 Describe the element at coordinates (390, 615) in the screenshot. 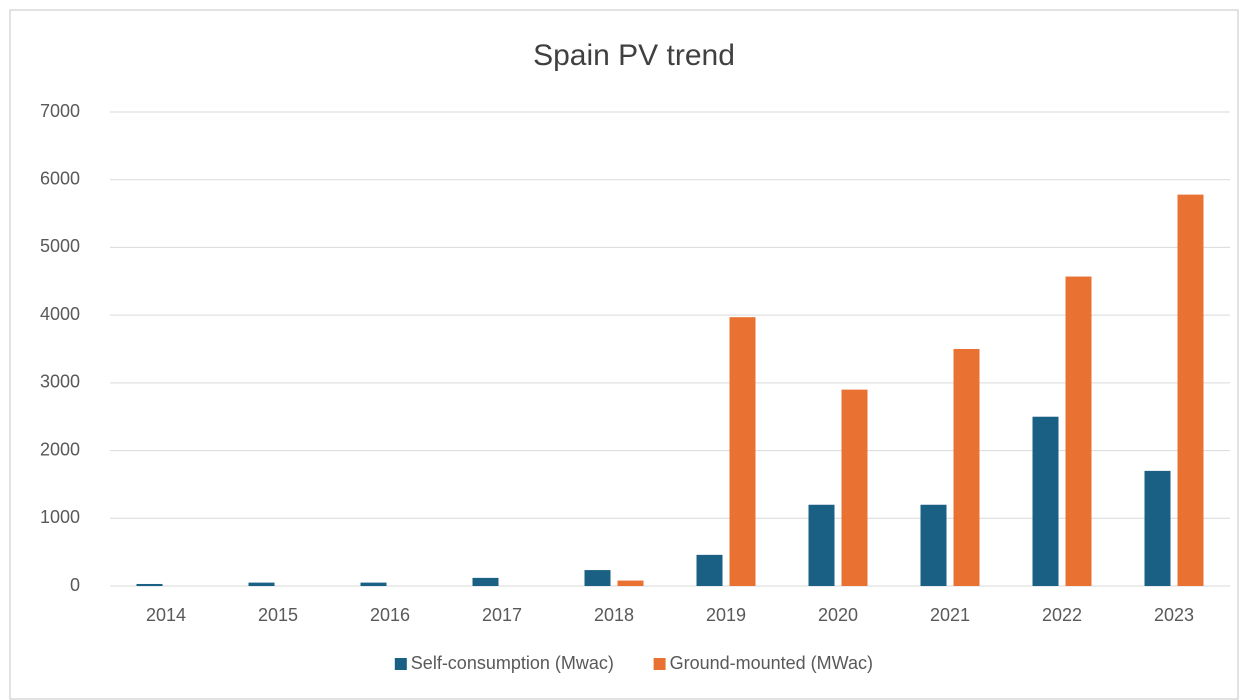

I see `x-tick-label: 2016` at that location.